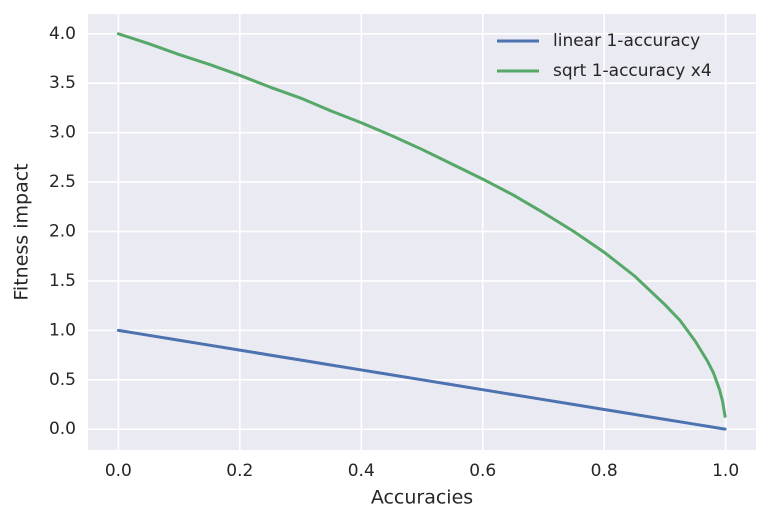 This screenshot has width=772, height=524. What do you see at coordinates (62, 330) in the screenshot?
I see `y-tick-label: 1.0` at bounding box center [62, 330].